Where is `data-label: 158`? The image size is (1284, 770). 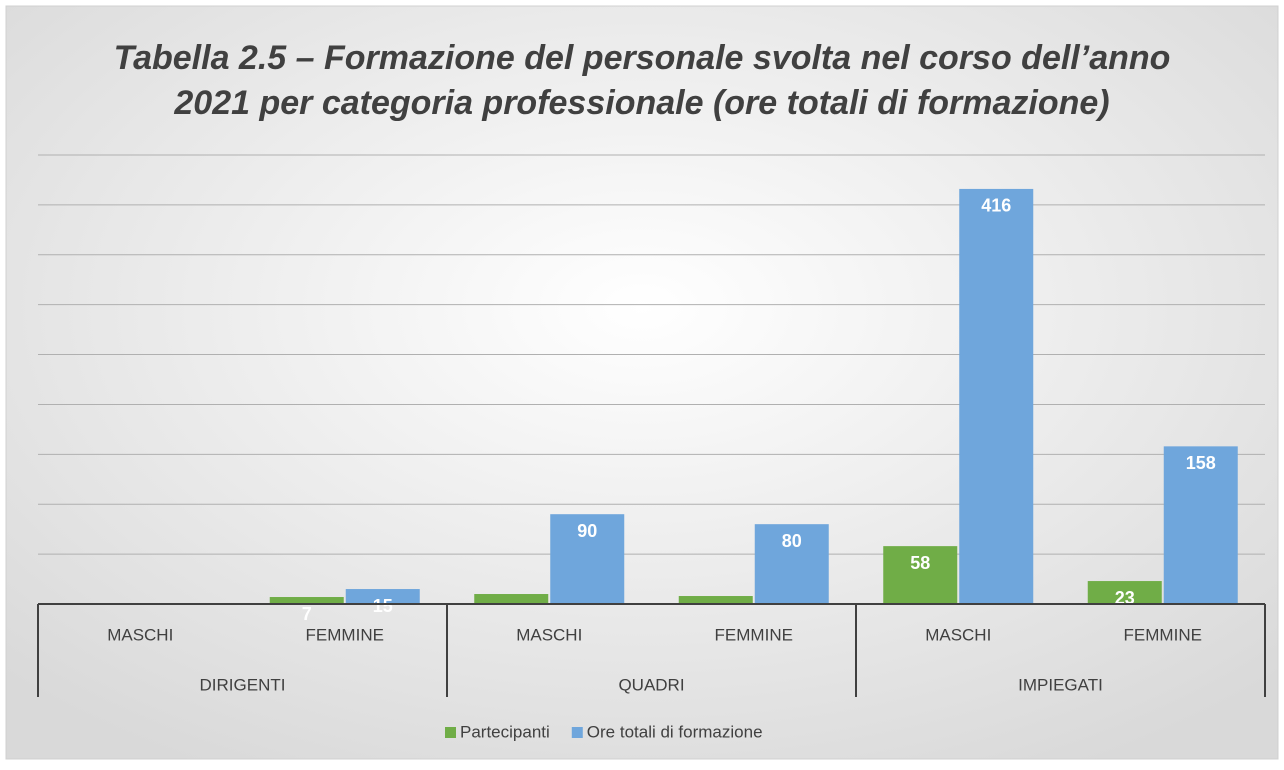
data-label: 158 is located at coordinates (1201, 463).